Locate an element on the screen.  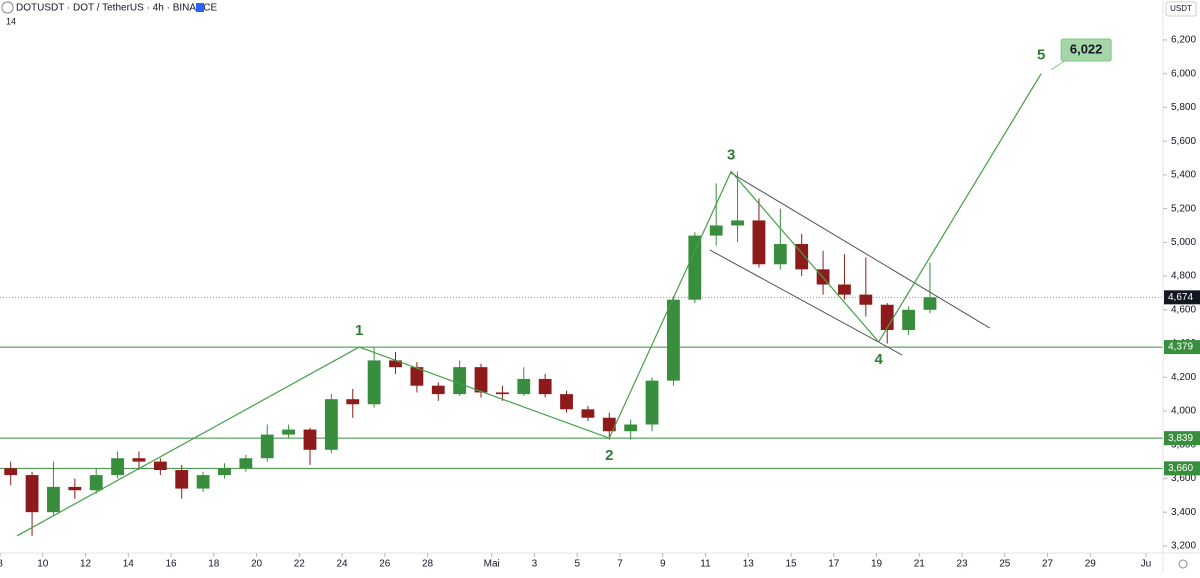
y-tick-label: 3,600 is located at coordinates (1183, 478).